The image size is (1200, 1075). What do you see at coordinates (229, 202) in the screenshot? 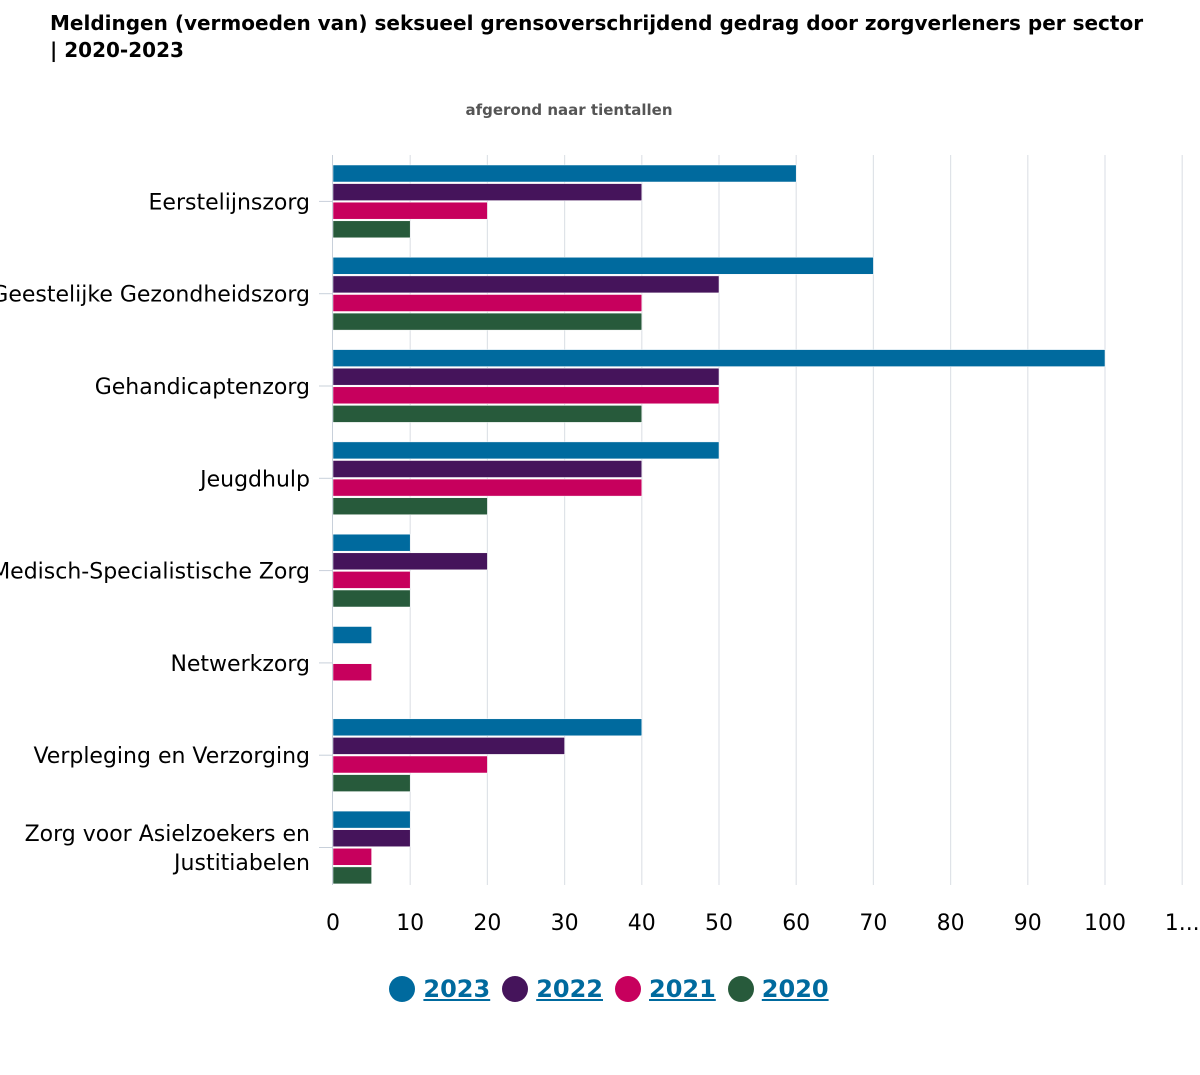
I see `y-category-label: Eerstelijnszorg` at bounding box center [229, 202].